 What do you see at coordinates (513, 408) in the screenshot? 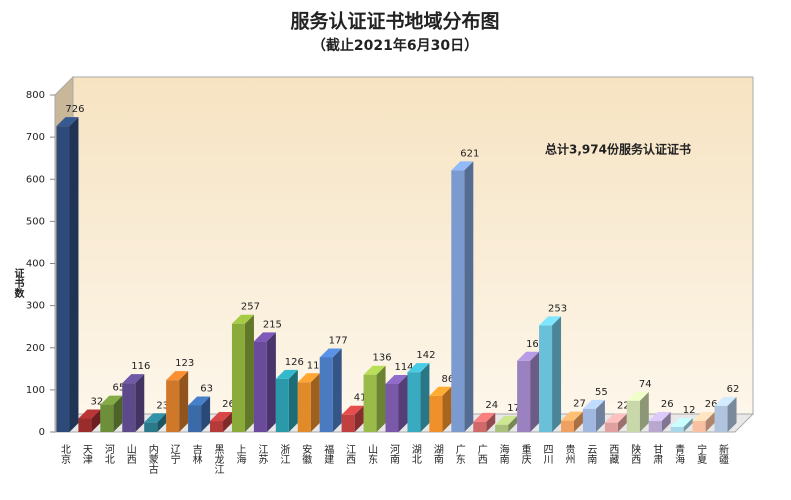
I see `data-label: 17` at bounding box center [513, 408].